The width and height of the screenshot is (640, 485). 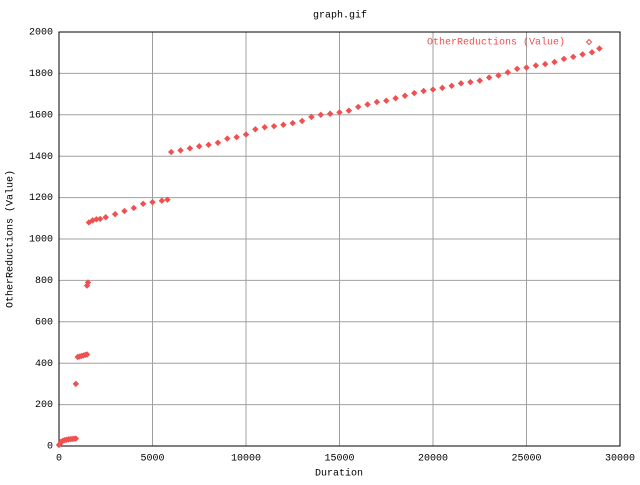 I want to click on x-tick-label: 20000, so click(x=433, y=459).